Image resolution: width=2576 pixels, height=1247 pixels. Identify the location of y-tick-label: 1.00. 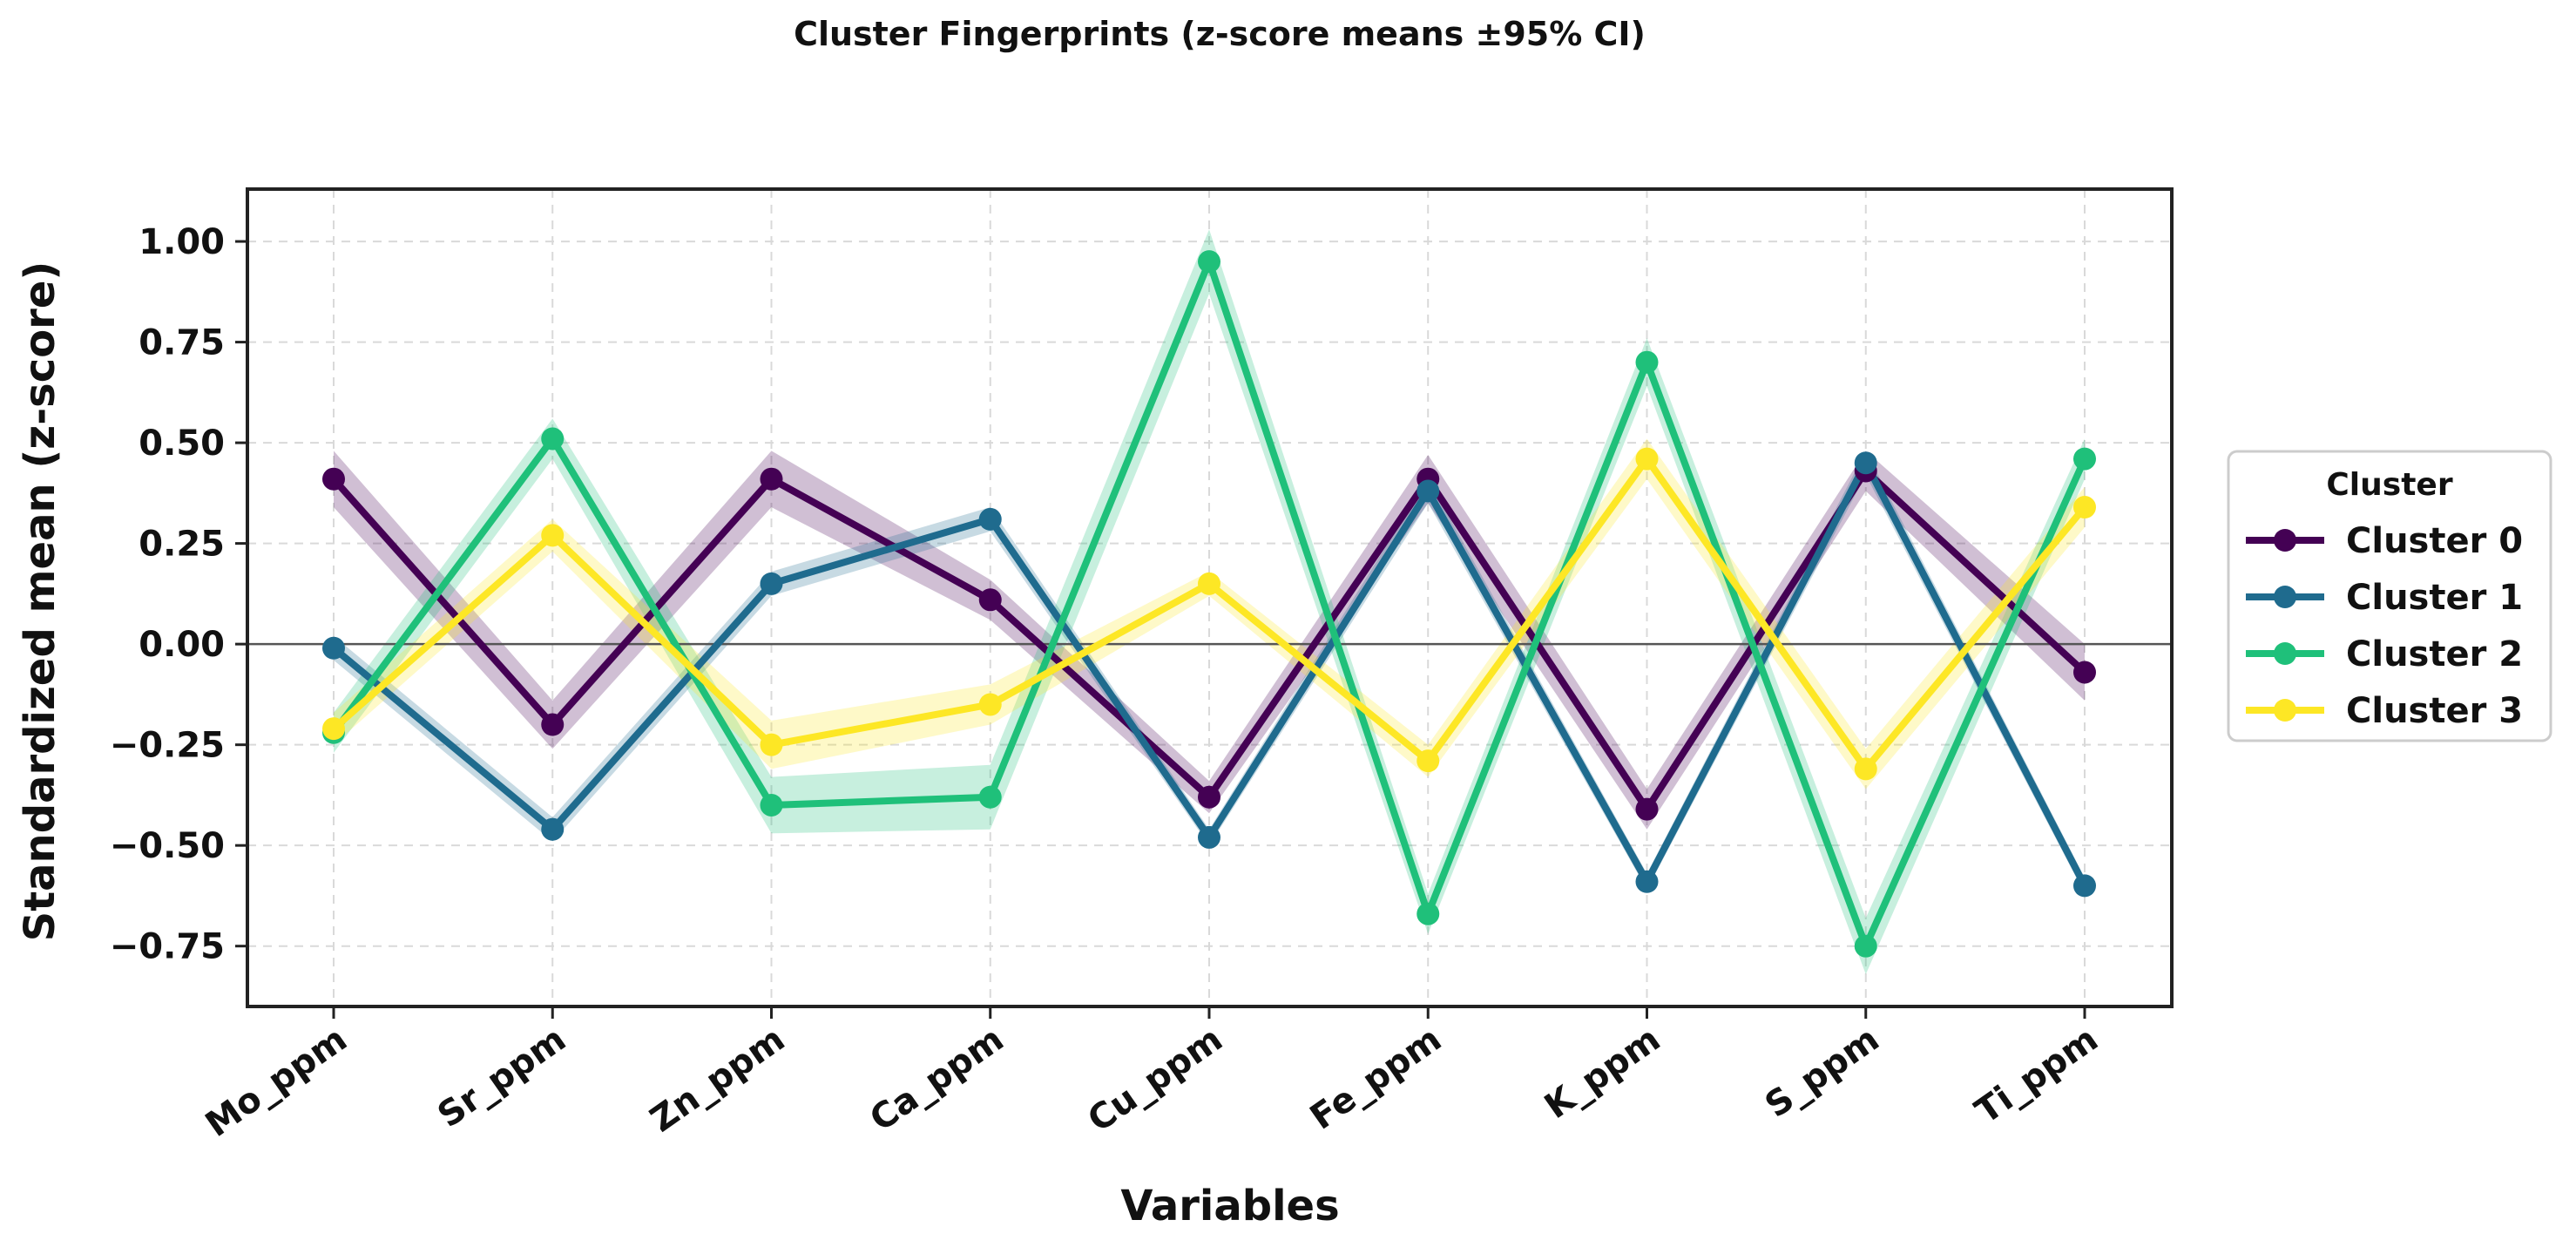
(182, 242).